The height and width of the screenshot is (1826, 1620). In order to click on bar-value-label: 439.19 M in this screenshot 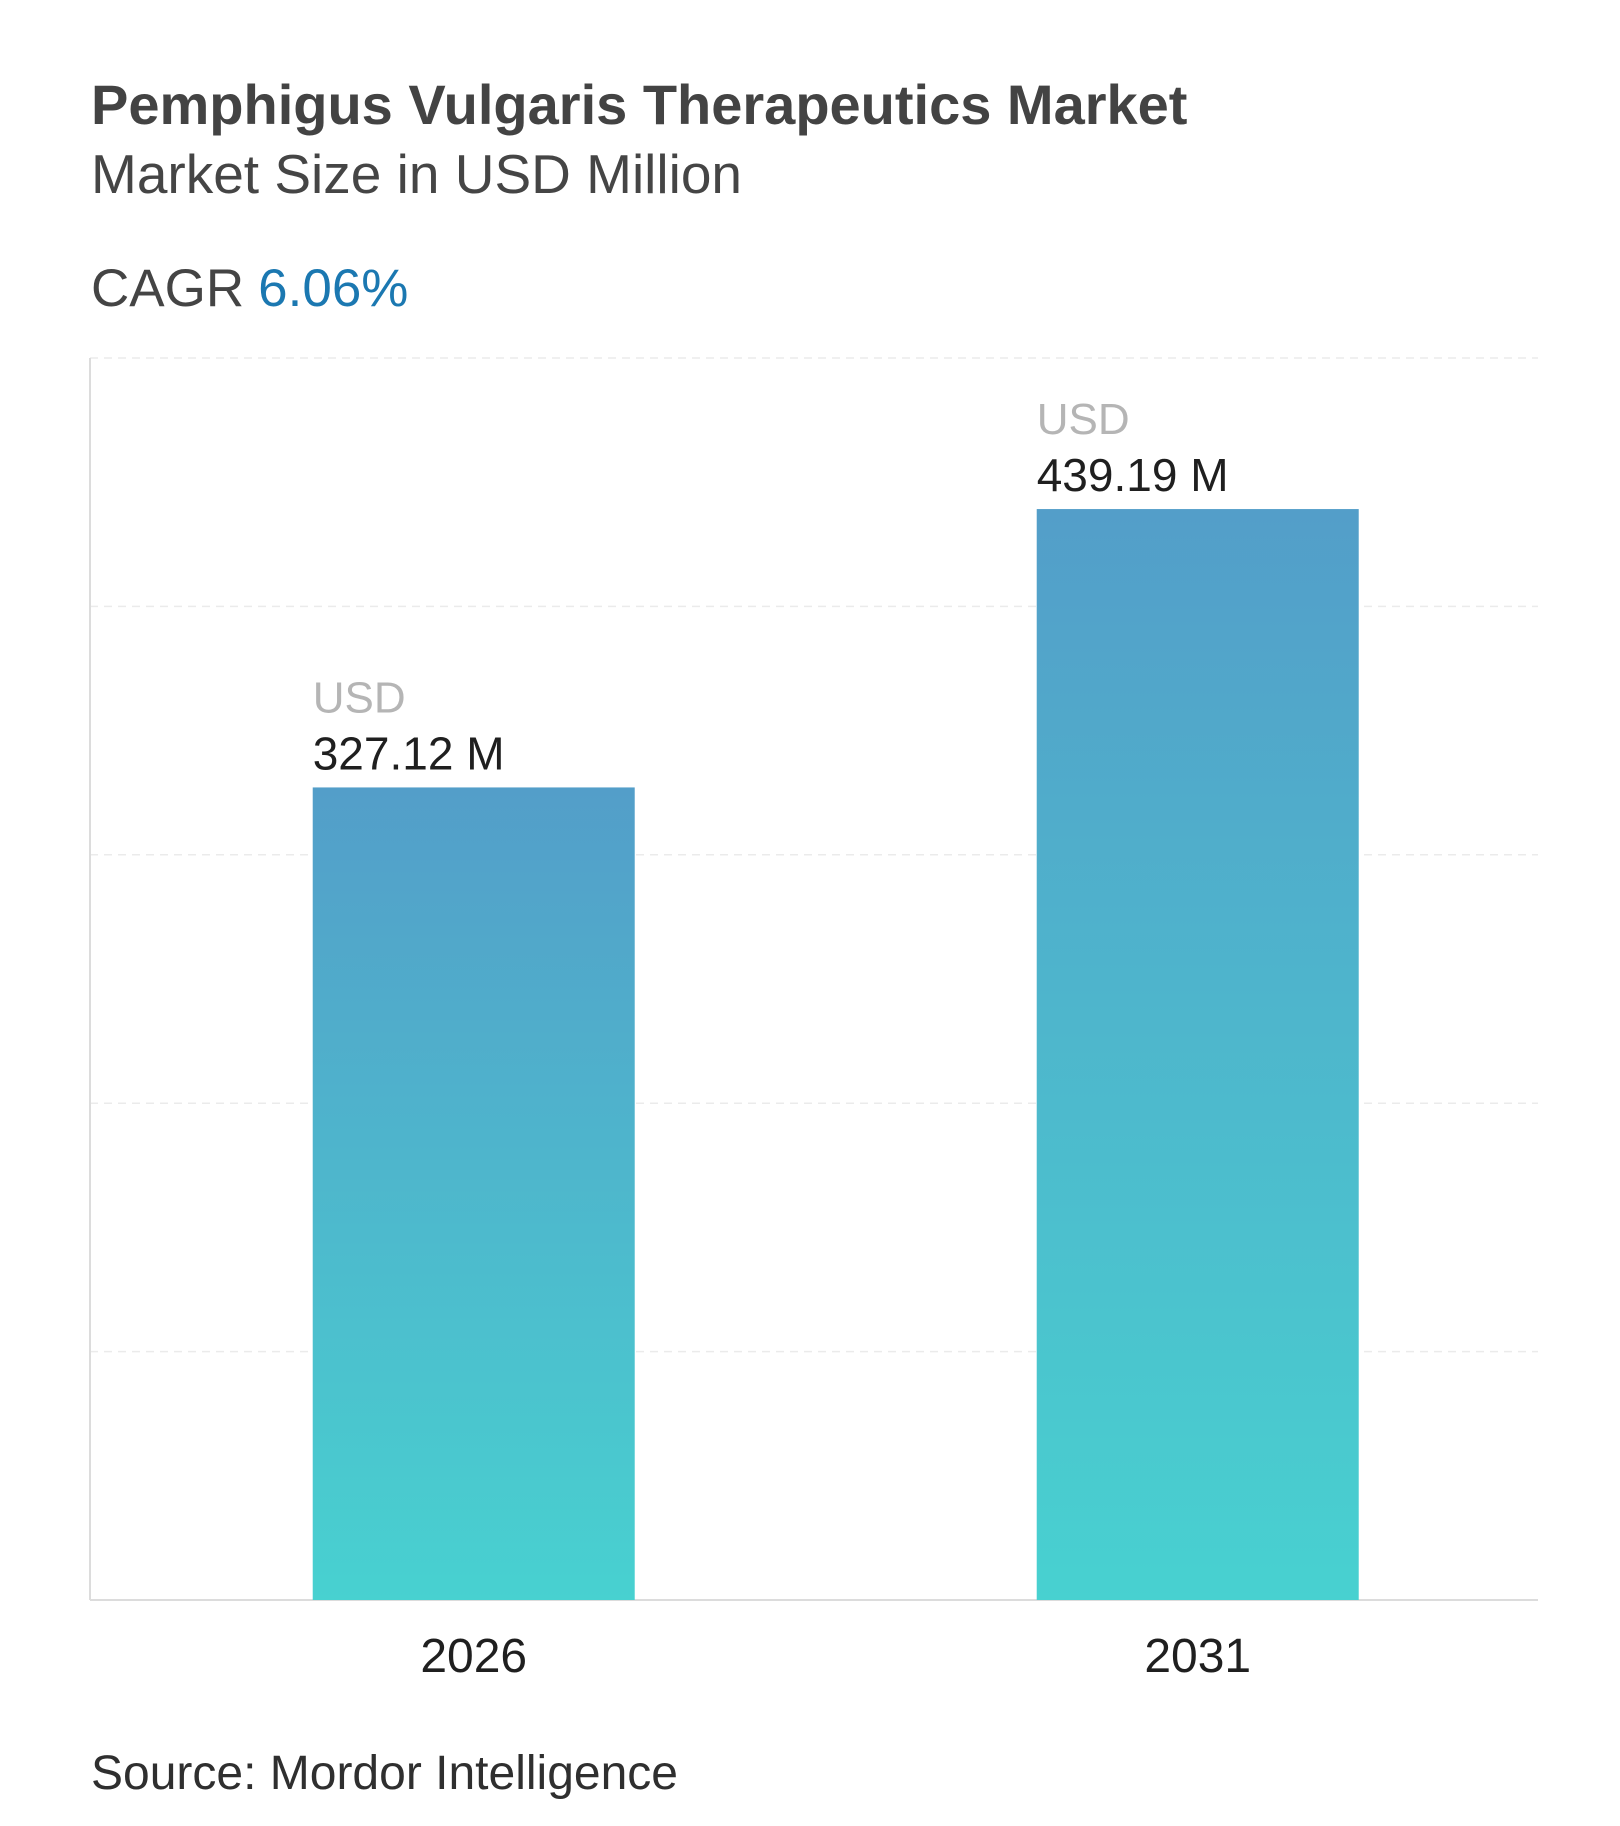, I will do `click(1133, 475)`.